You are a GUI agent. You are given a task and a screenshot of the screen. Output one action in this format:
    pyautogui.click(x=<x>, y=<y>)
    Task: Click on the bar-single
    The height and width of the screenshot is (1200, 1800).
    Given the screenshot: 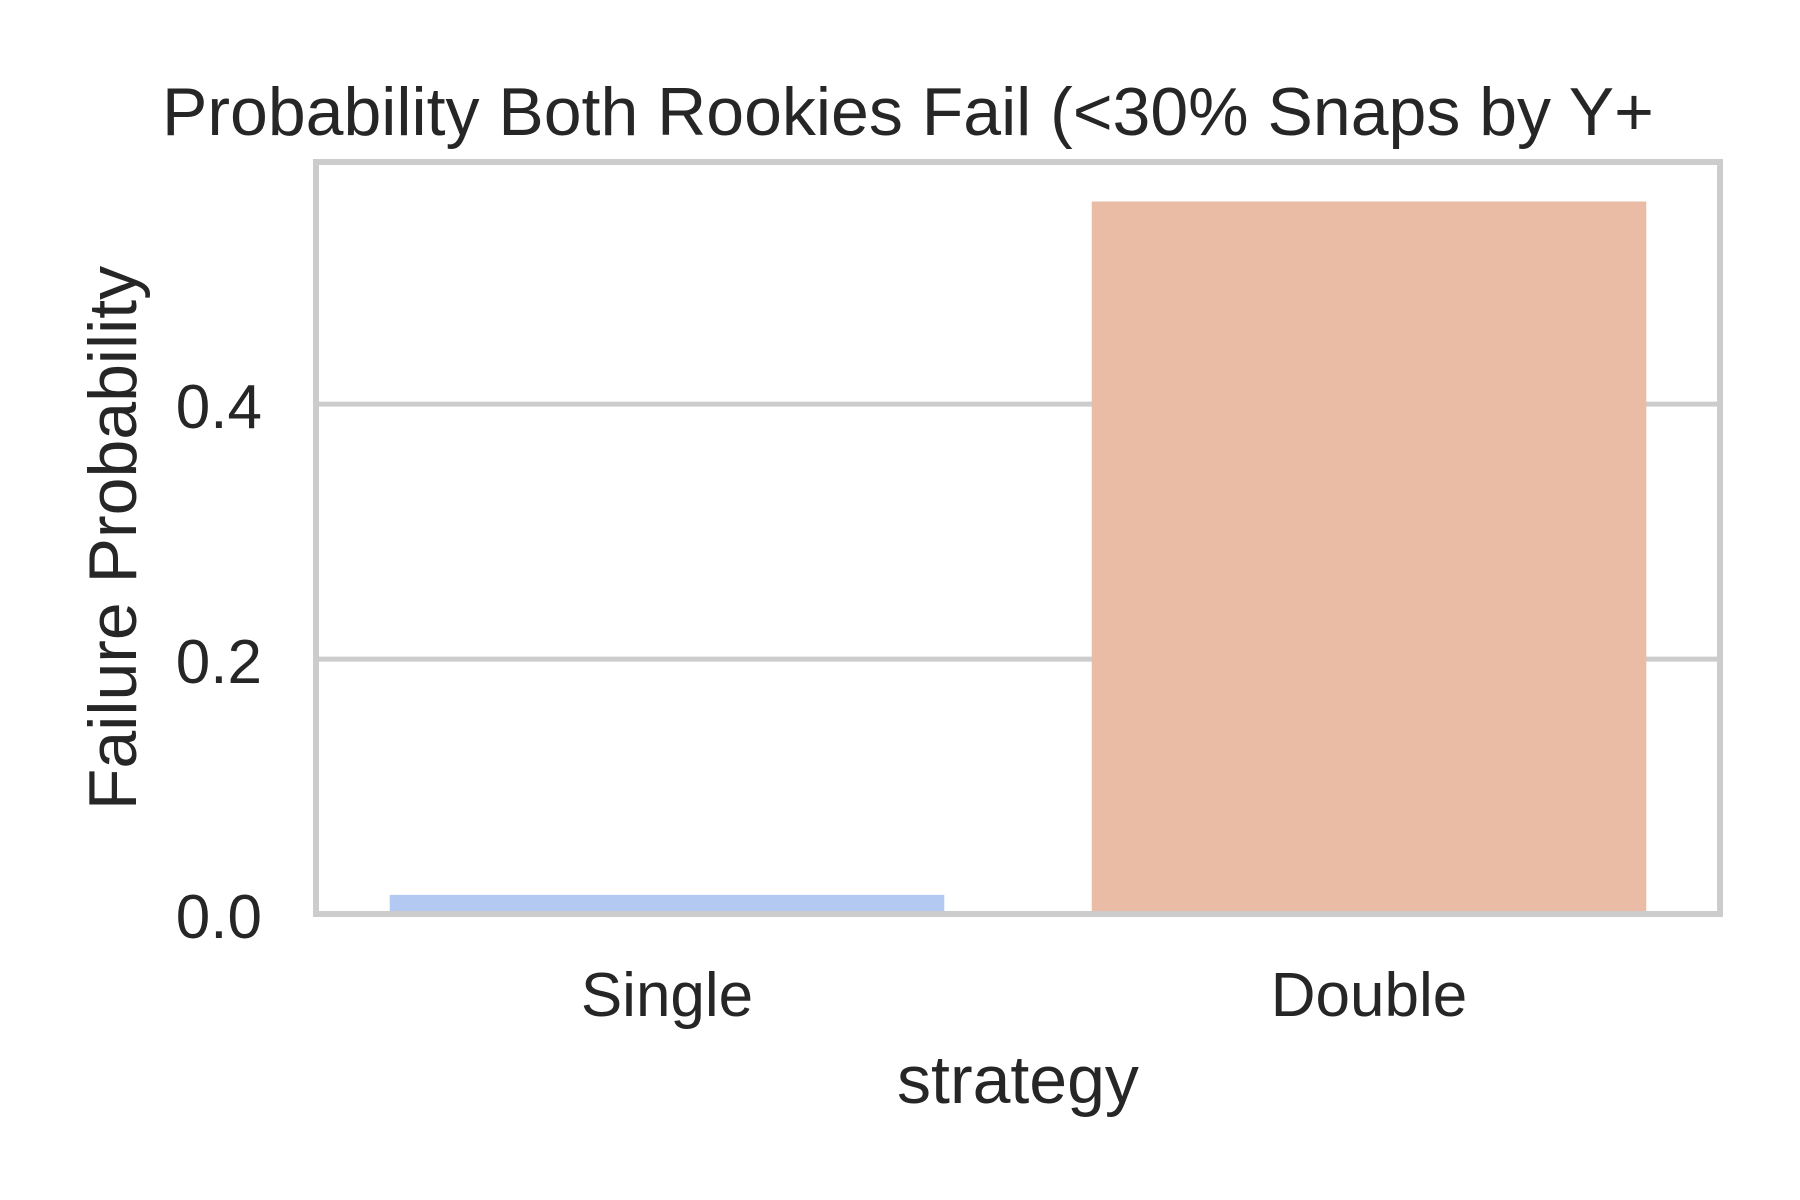 What is the action you would take?
    pyautogui.click(x=667, y=904)
    